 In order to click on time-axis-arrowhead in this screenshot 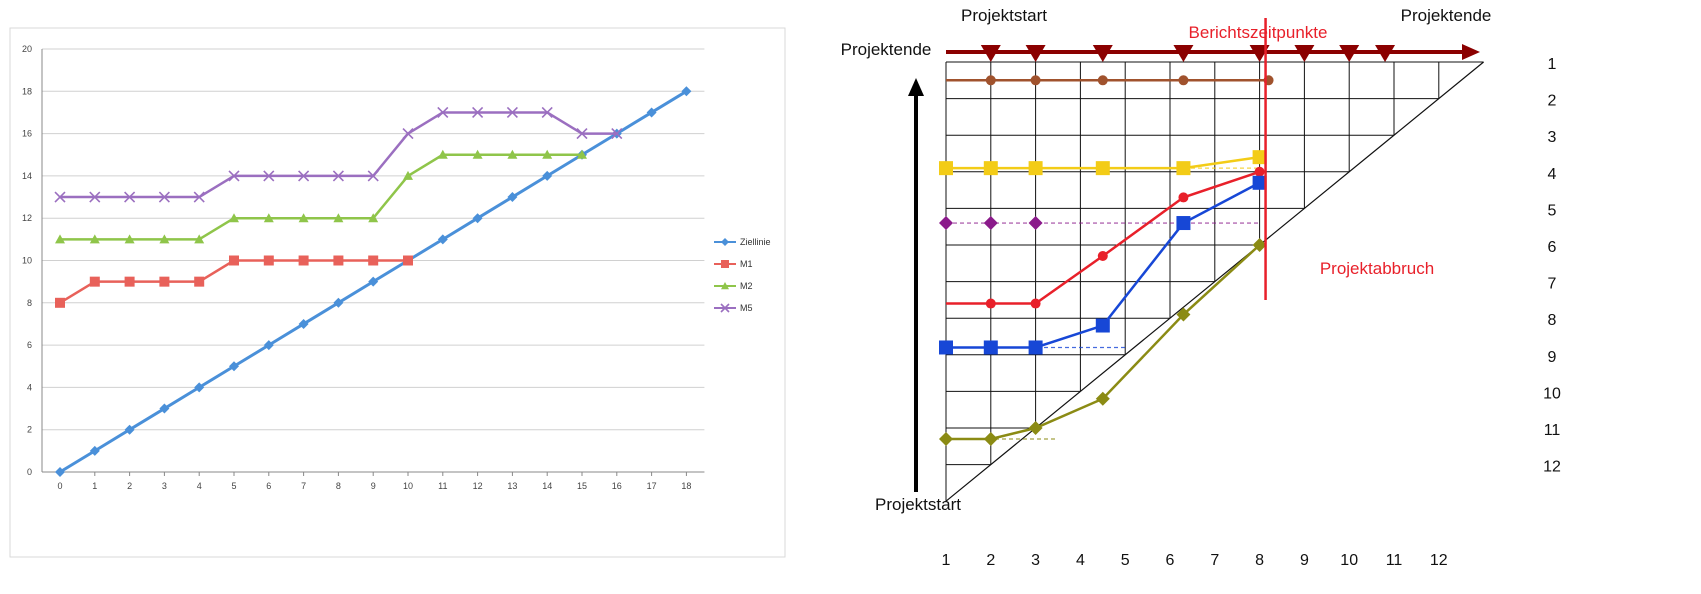, I will do `click(916, 87)`.